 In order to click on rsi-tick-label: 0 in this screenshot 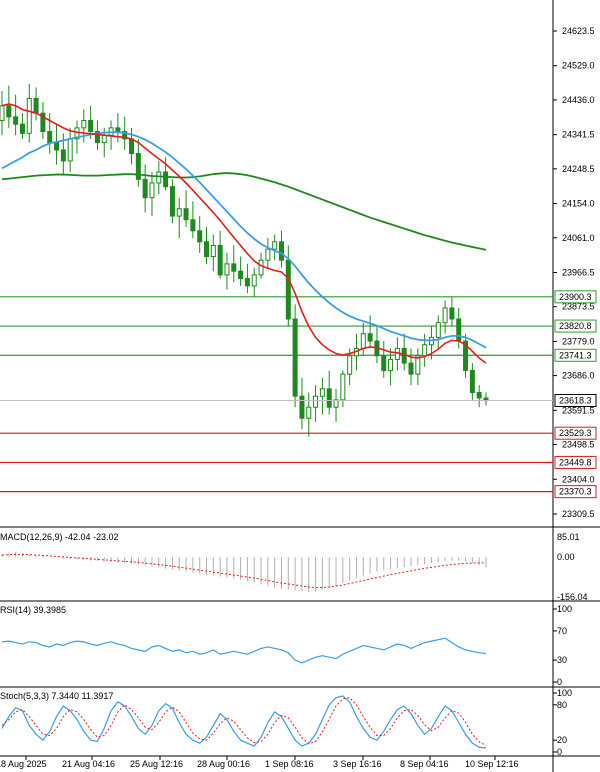, I will do `click(559, 682)`.